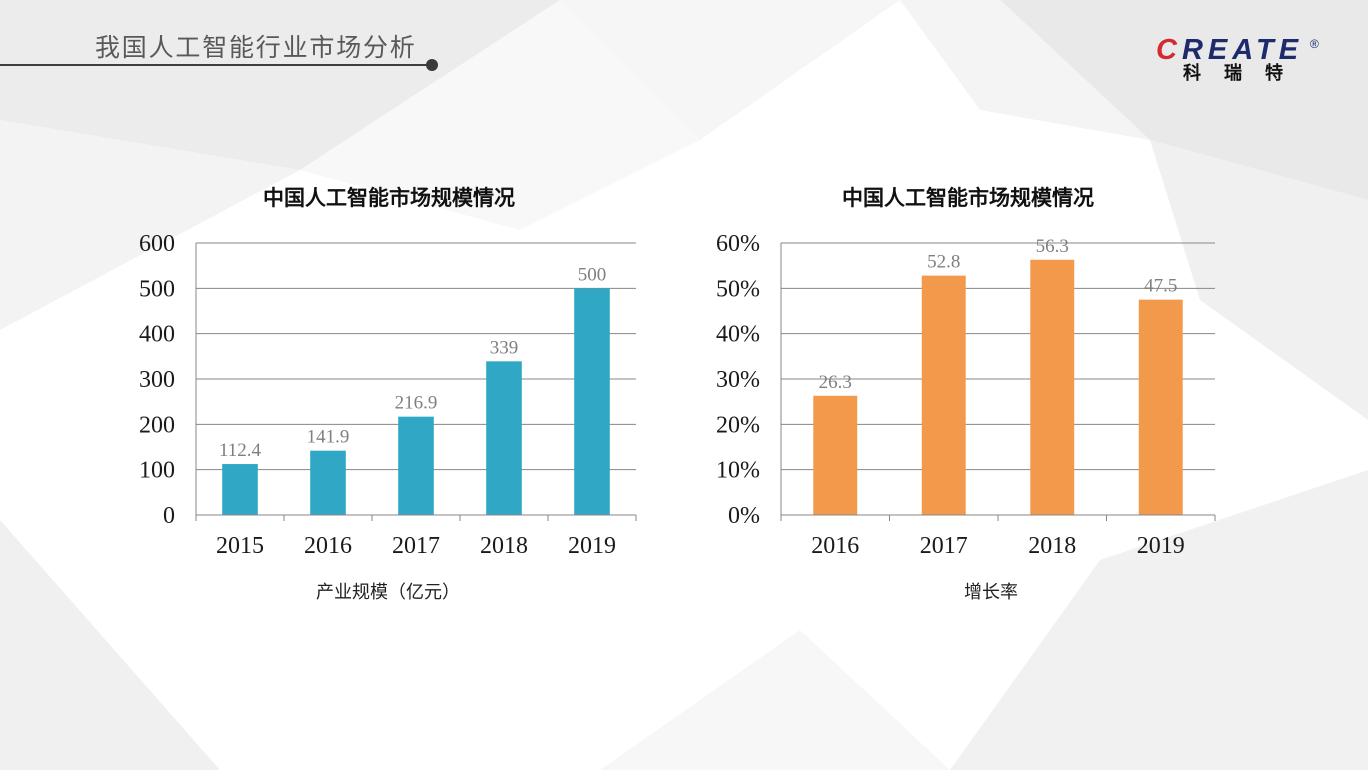 Image resolution: width=1368 pixels, height=770 pixels. What do you see at coordinates (432, 65) in the screenshot?
I see `title-underline-dot` at bounding box center [432, 65].